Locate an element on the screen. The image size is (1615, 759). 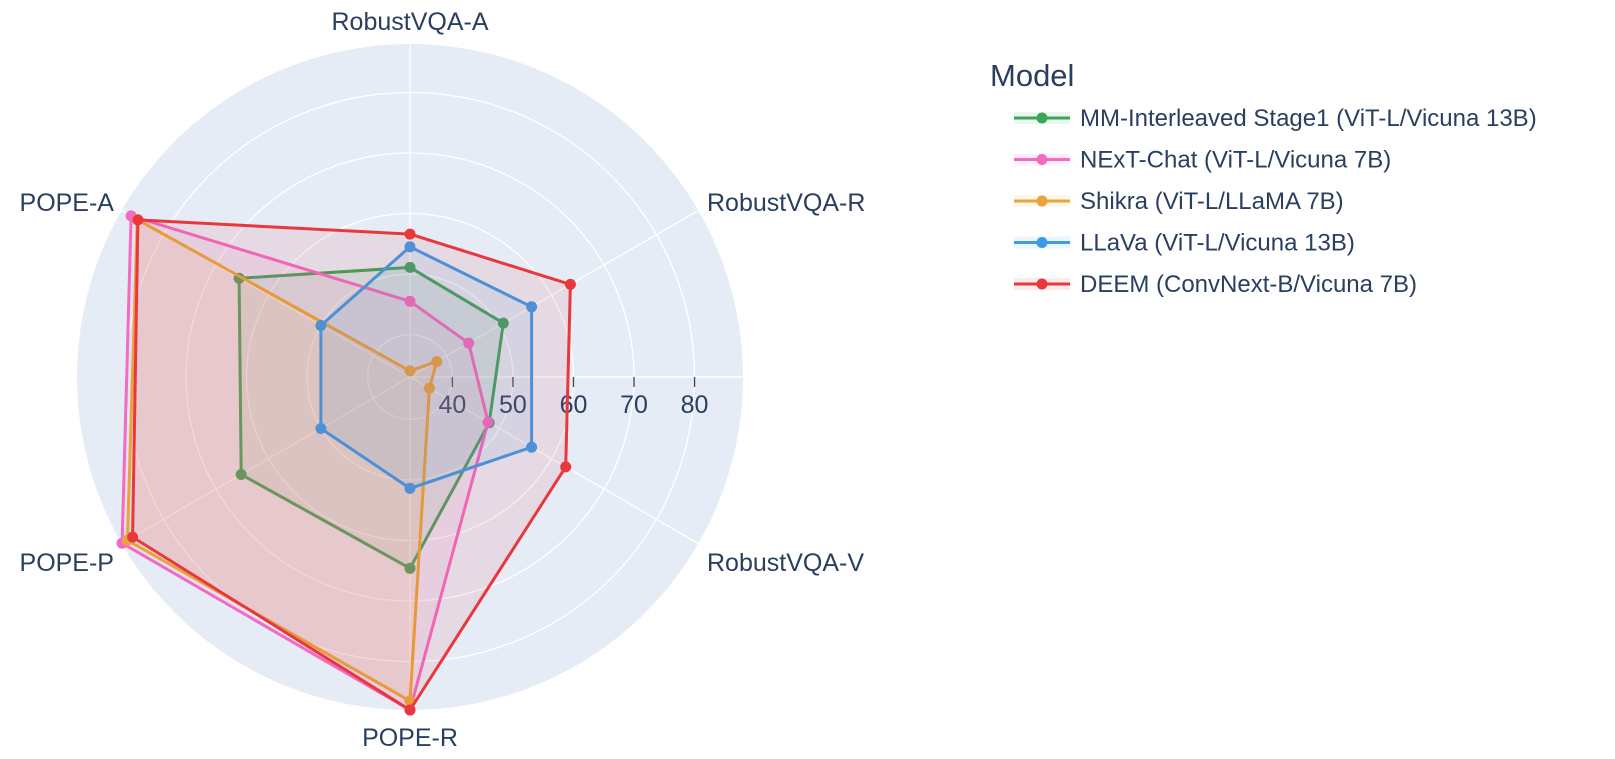
axis-label-robustvqa-v: RobustVQA-V is located at coordinates (785, 563).